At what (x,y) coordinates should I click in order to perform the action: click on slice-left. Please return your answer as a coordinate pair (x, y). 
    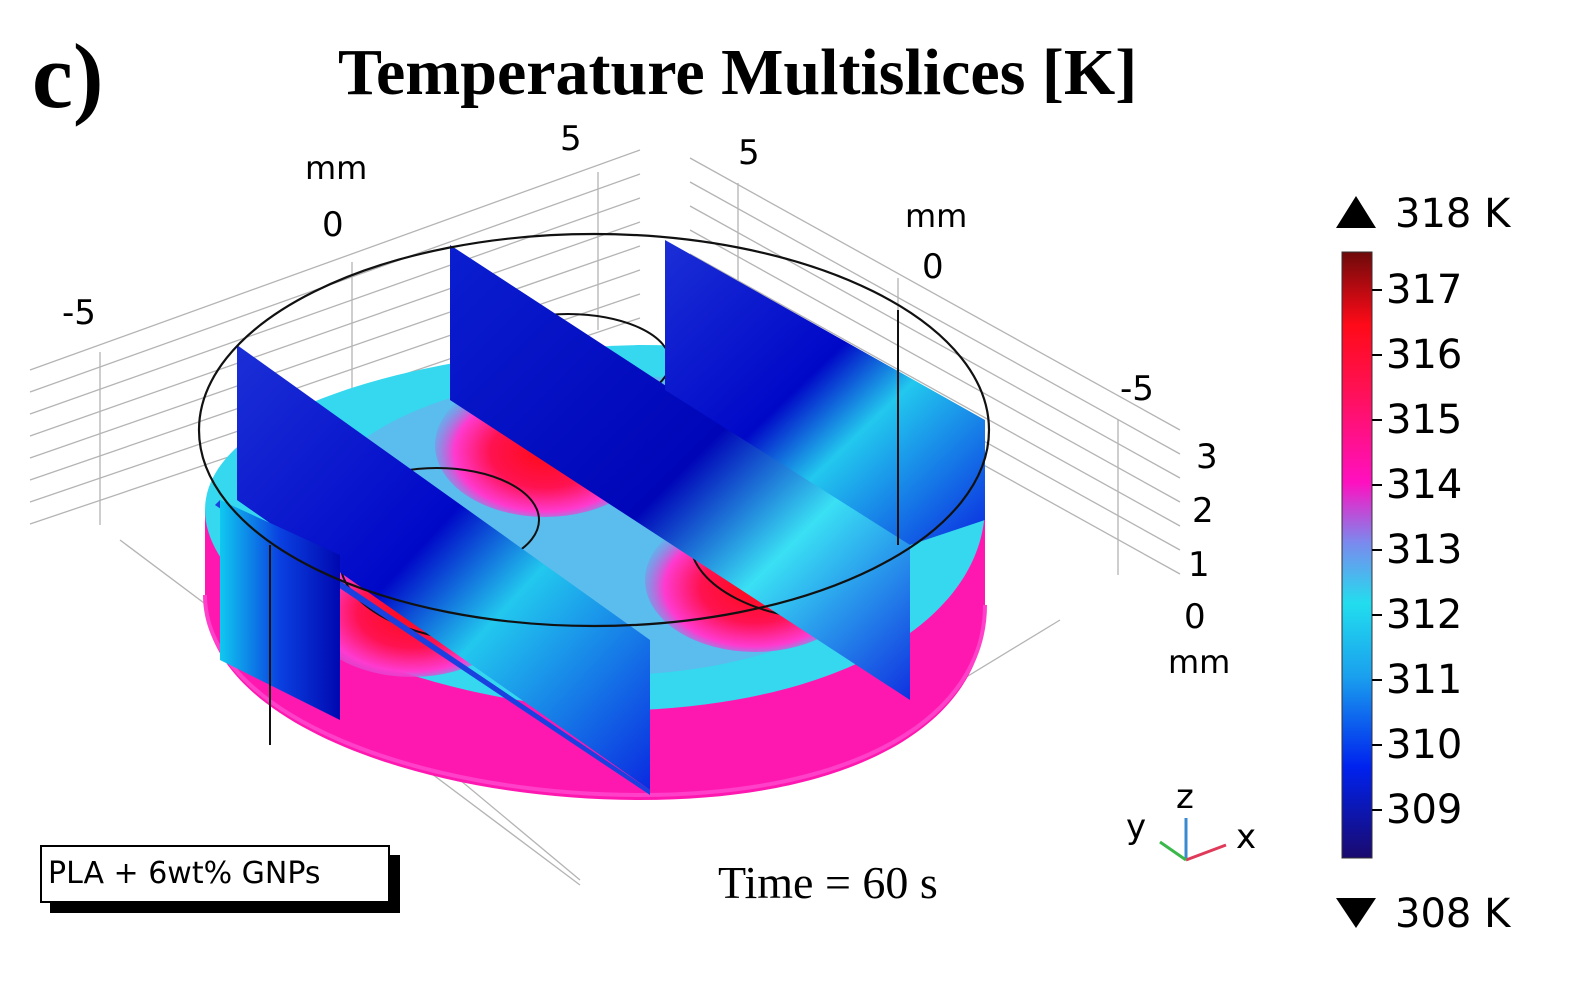
    Looking at the image, I should click on (443, 567).